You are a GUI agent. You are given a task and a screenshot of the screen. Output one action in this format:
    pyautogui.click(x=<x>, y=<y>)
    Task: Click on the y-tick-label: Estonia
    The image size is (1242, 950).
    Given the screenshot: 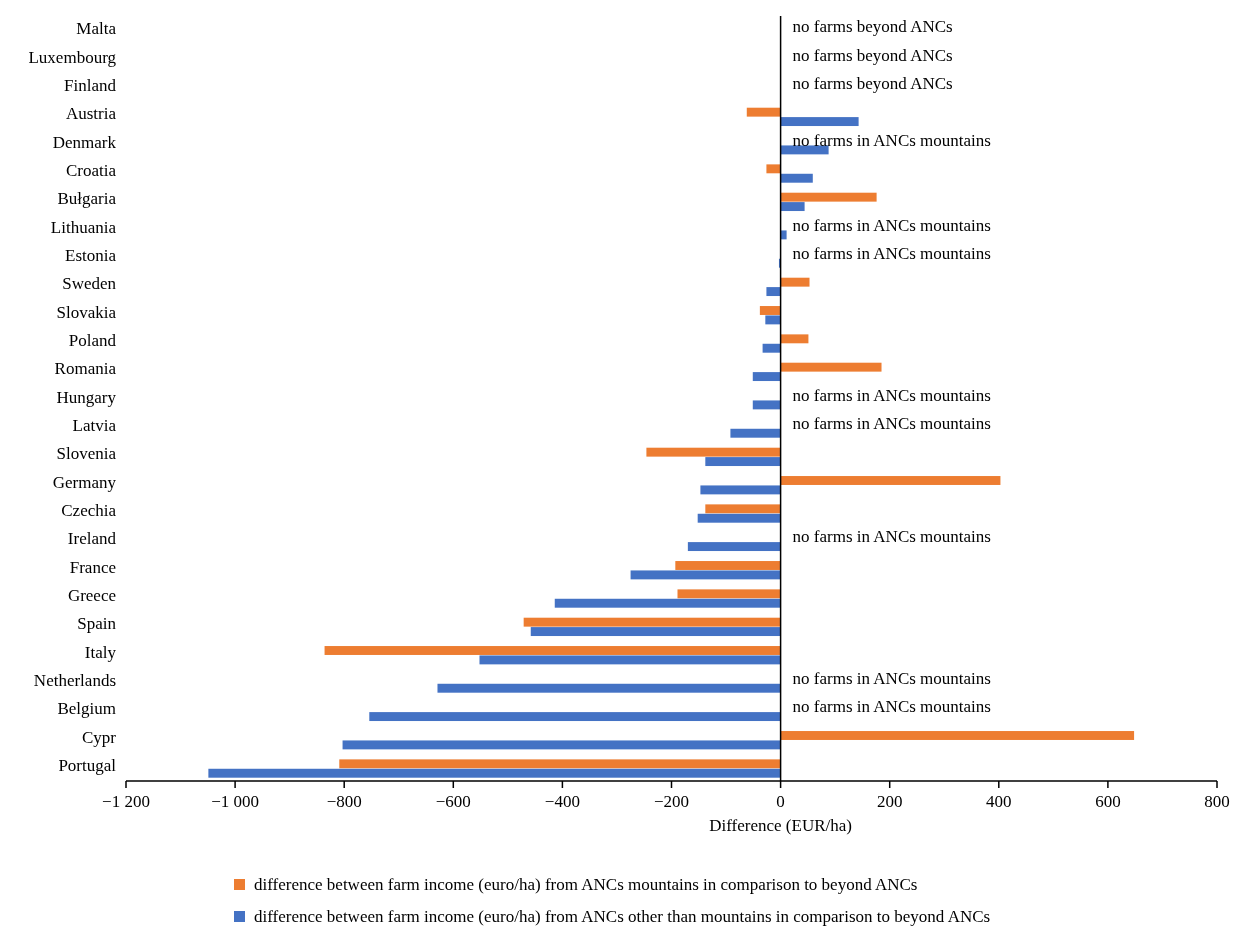 What is the action you would take?
    pyautogui.click(x=91, y=255)
    